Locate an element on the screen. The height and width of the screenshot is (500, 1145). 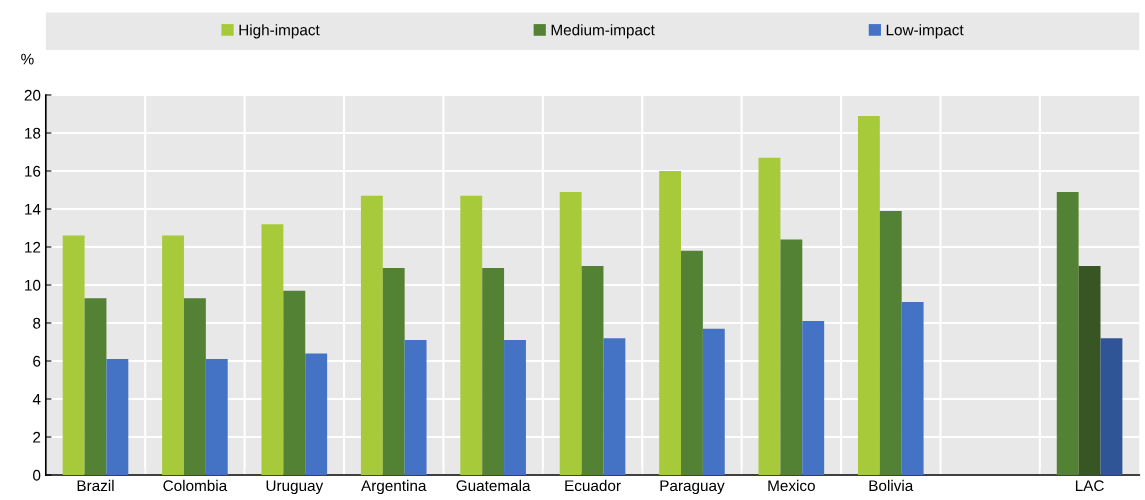
y-tick-label: 0 is located at coordinates (37, 475).